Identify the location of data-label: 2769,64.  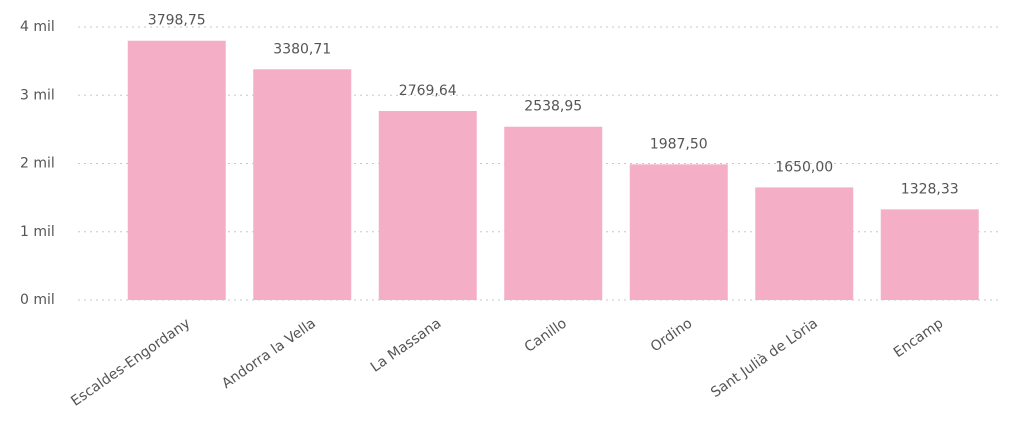
(428, 91).